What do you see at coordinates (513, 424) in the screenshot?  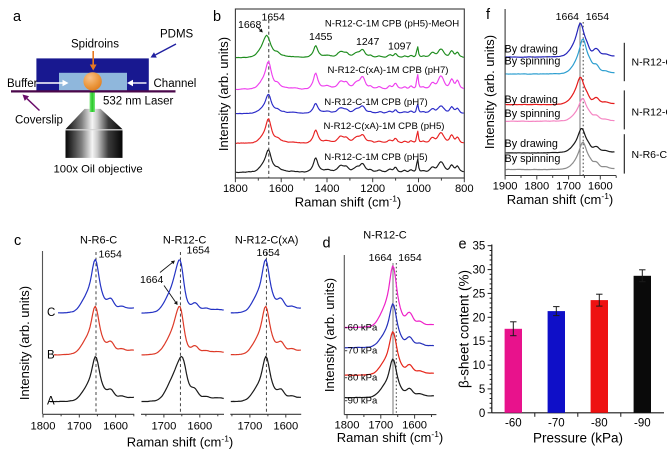 I see `svg-text: -60` at bounding box center [513, 424].